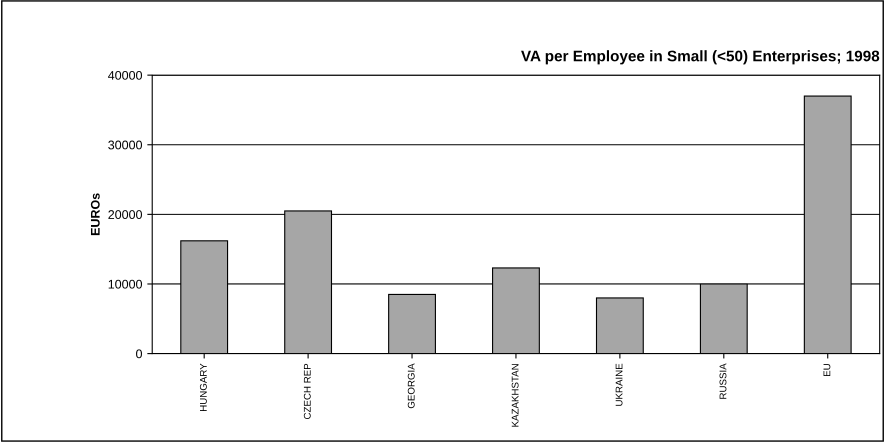 Image resolution: width=885 pixels, height=442 pixels. What do you see at coordinates (411, 385) in the screenshot?
I see `x-tick-label: GEORGIA` at bounding box center [411, 385].